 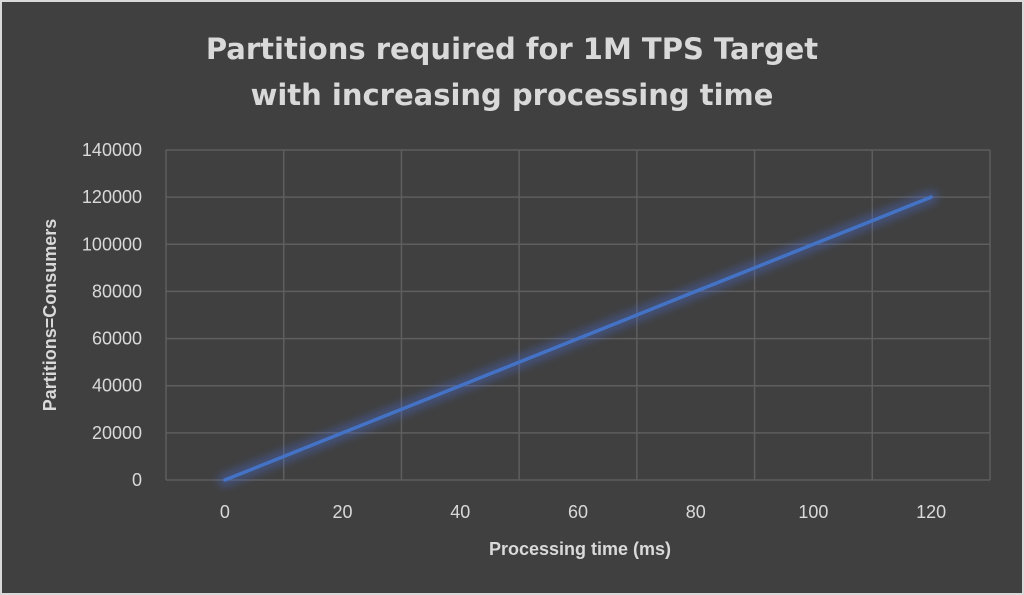 I want to click on chart-title-line-2: with increasing processing time, so click(x=512, y=95).